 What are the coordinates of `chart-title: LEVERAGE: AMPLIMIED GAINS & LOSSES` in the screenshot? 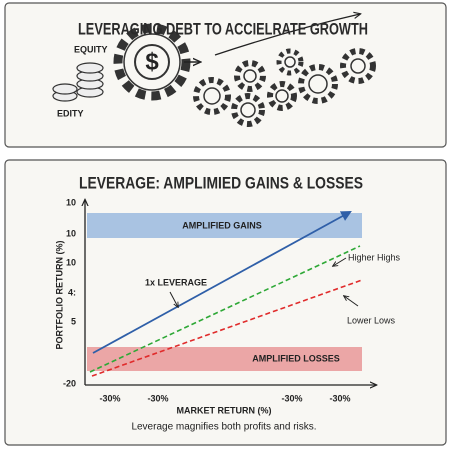 It's located at (221, 182).